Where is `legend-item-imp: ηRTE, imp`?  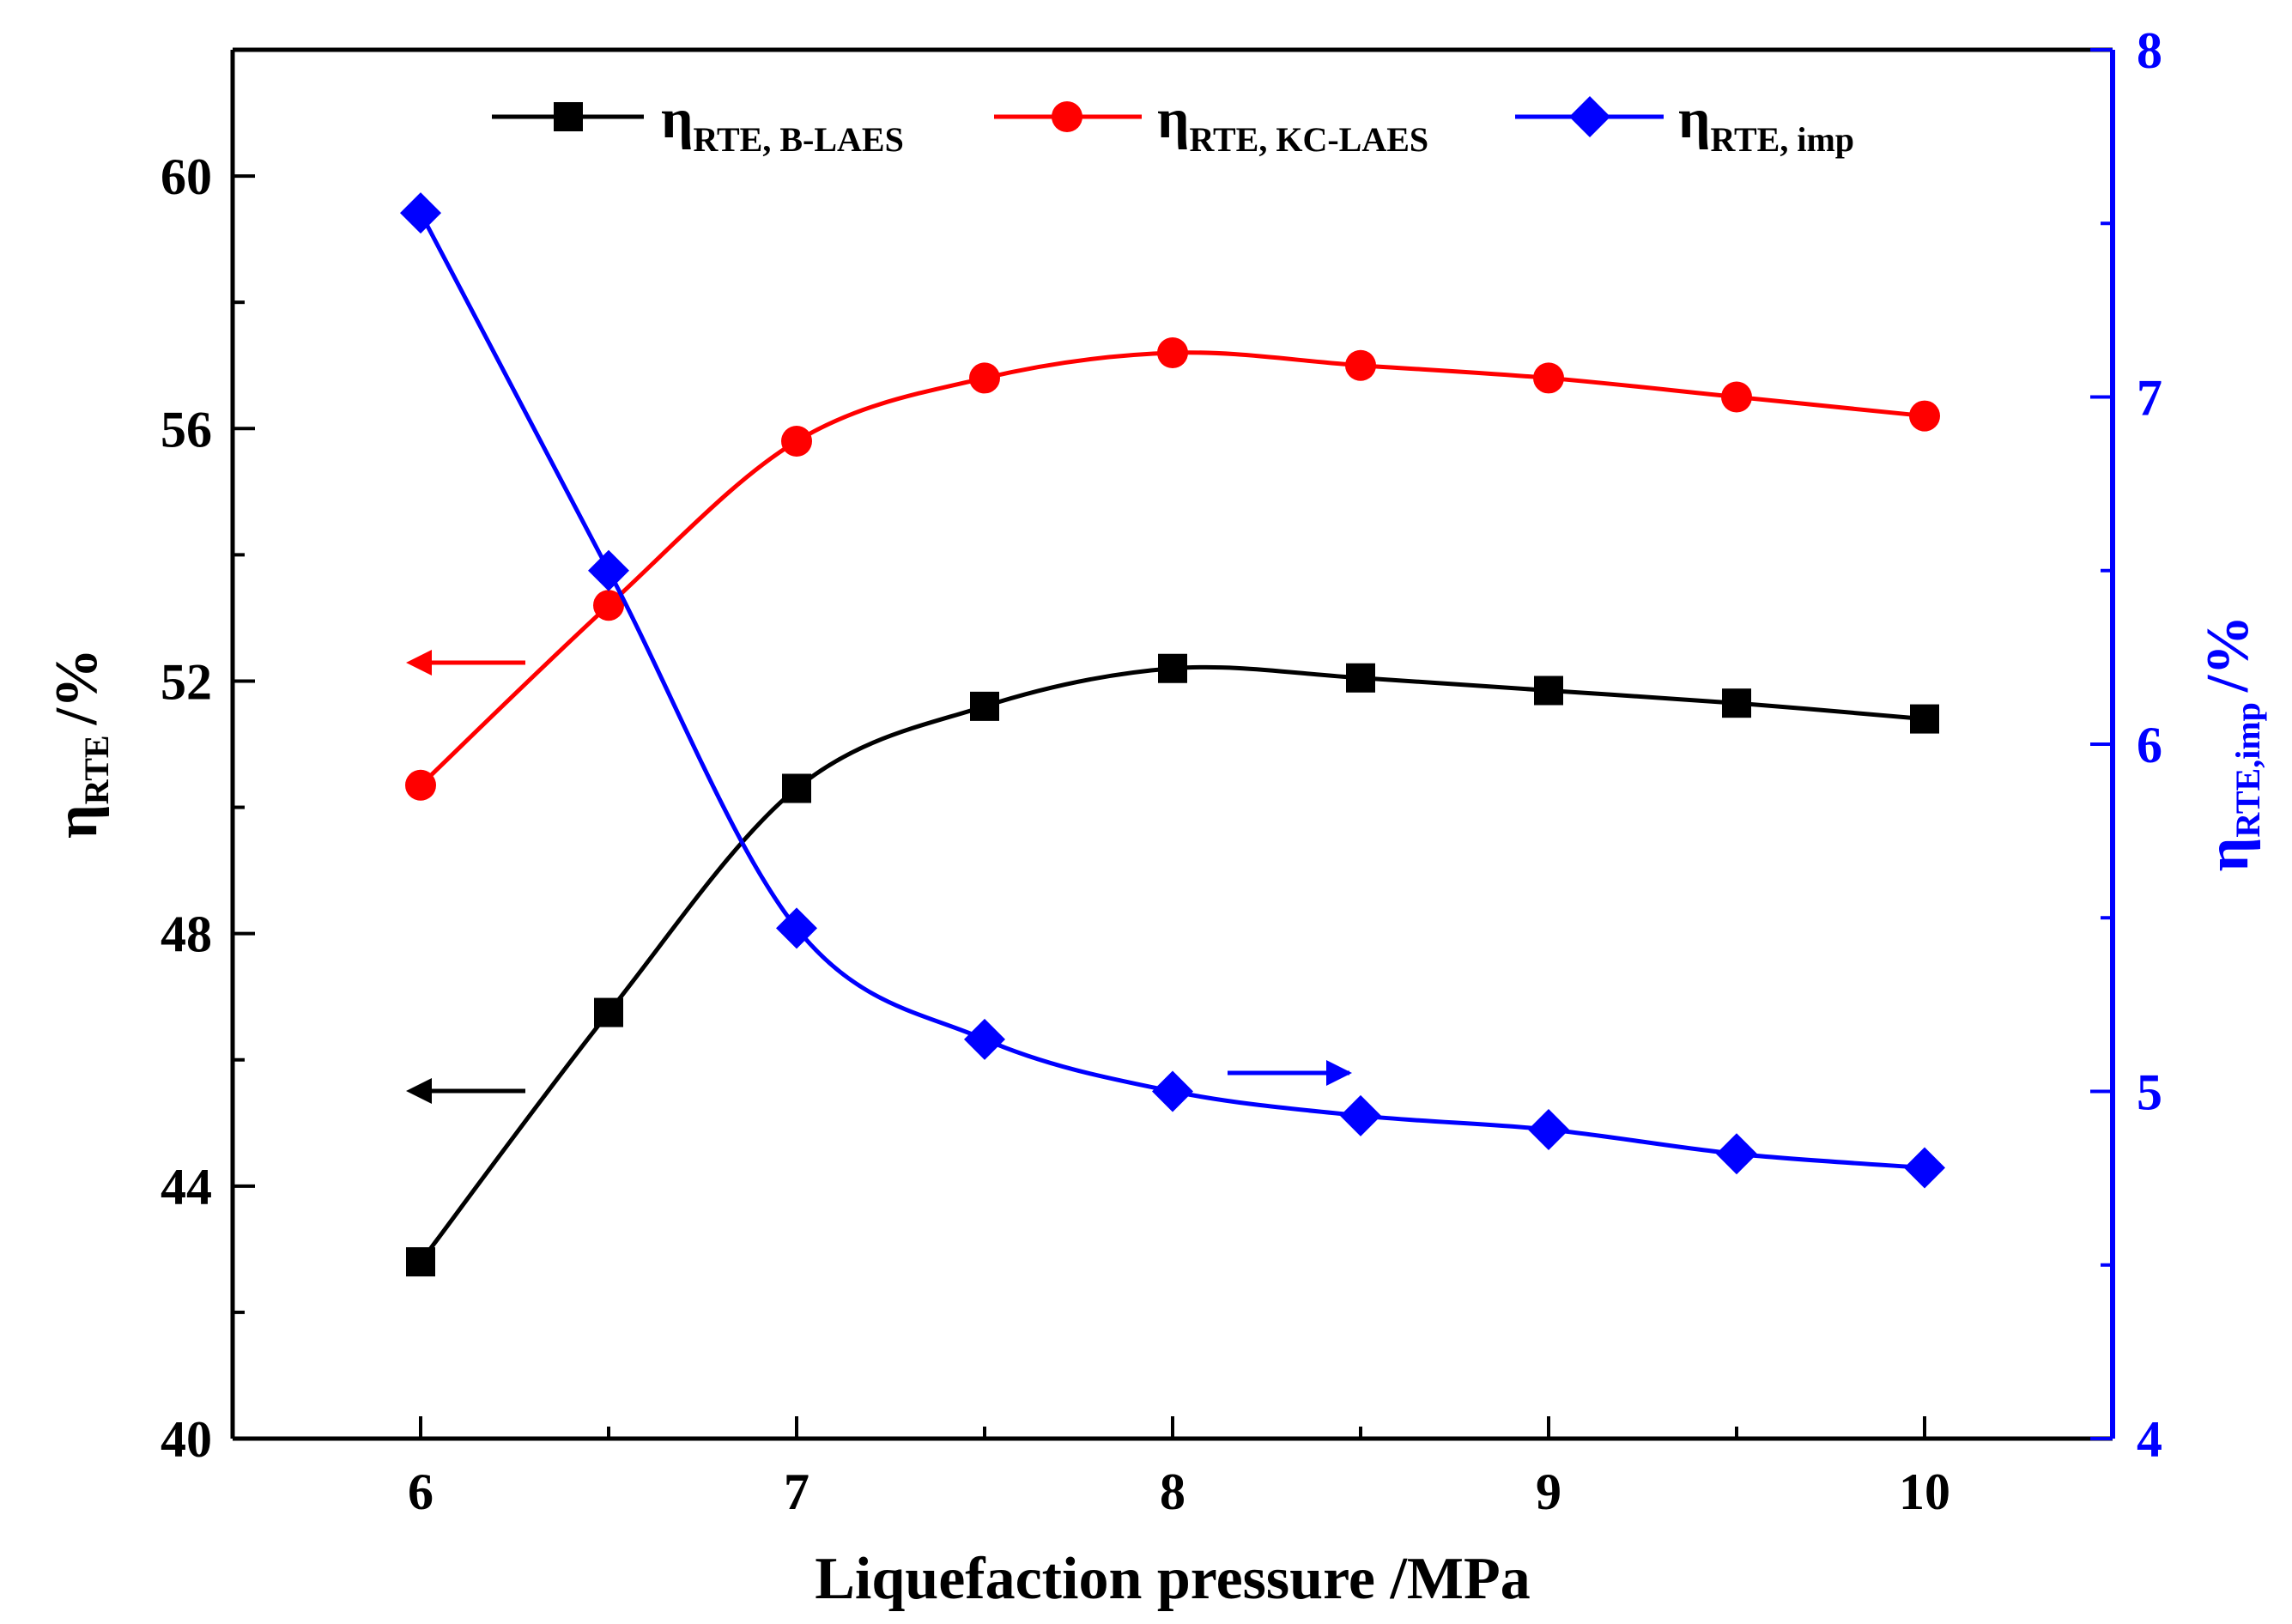
legend-item-imp: ηRTE, imp is located at coordinates (1685, 123).